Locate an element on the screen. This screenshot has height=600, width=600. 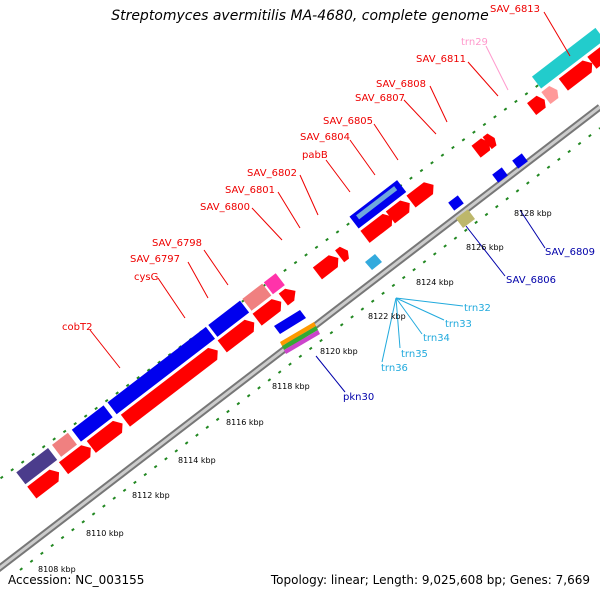
accession-text: Accession: NC_003155 is located at coordinates (76, 580).